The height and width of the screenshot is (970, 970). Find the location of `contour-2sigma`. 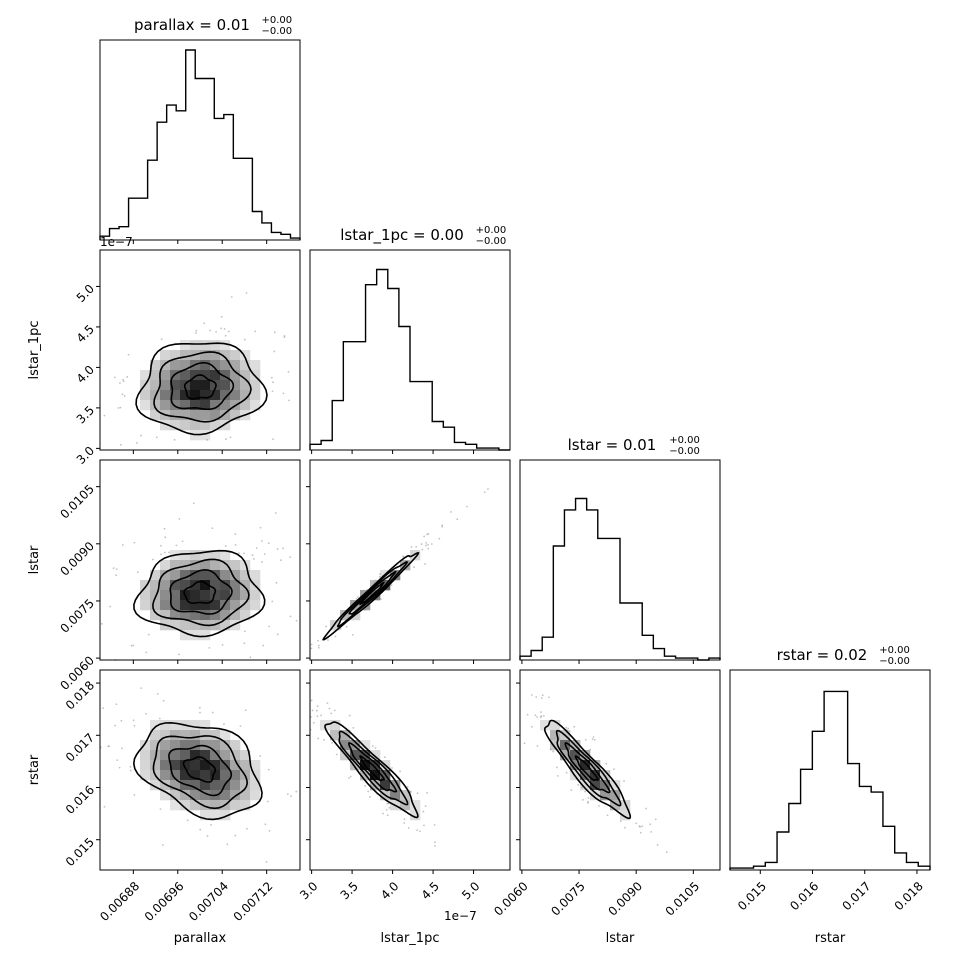

contour-2sigma is located at coordinates (201, 389).